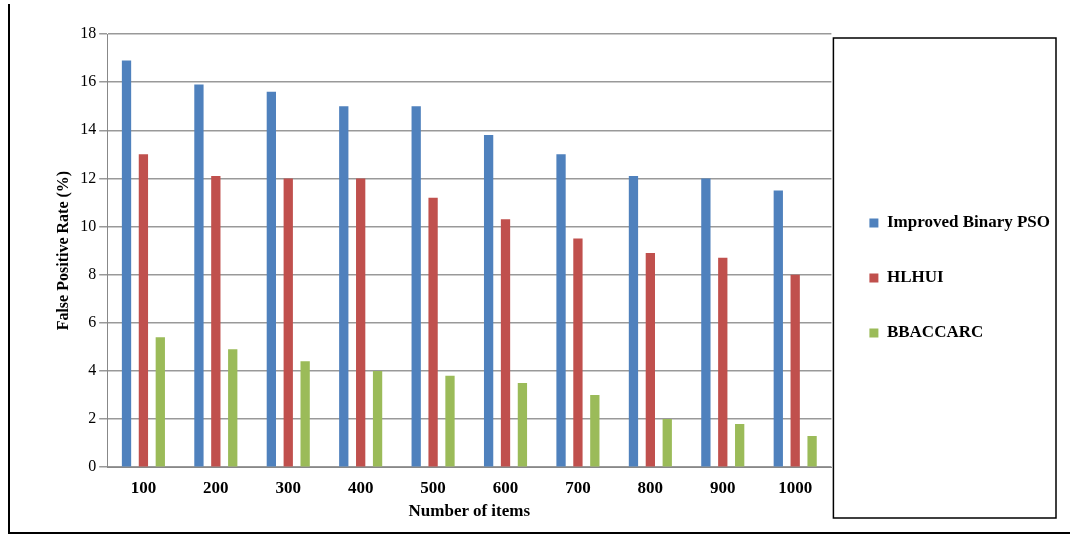 Image resolution: width=1073 pixels, height=535 pixels. What do you see at coordinates (578, 487) in the screenshot?
I see `x-tick-label: 700` at bounding box center [578, 487].